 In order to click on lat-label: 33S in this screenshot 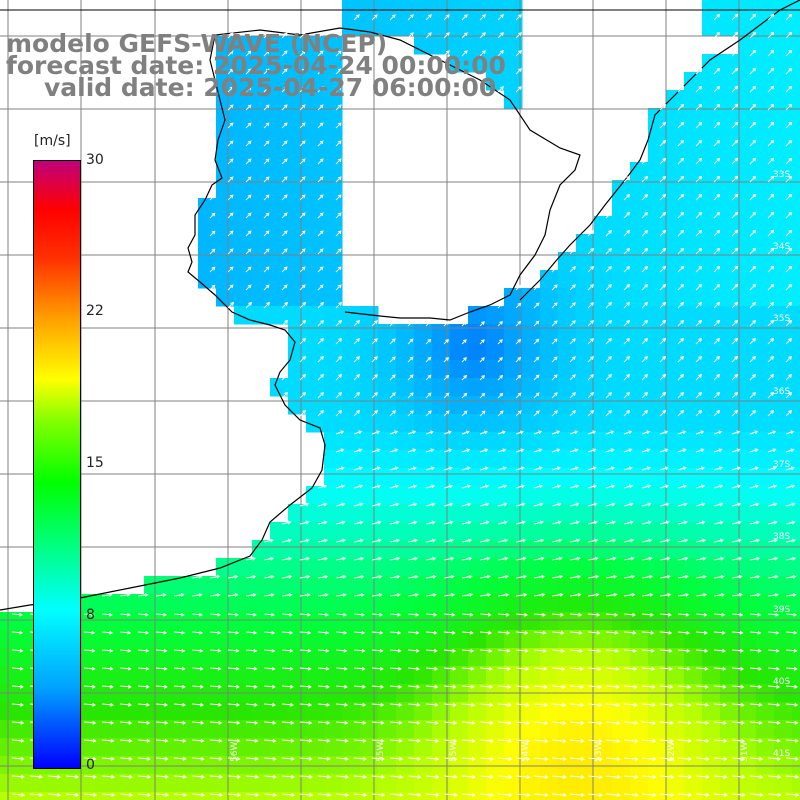, I will do `click(782, 175)`.